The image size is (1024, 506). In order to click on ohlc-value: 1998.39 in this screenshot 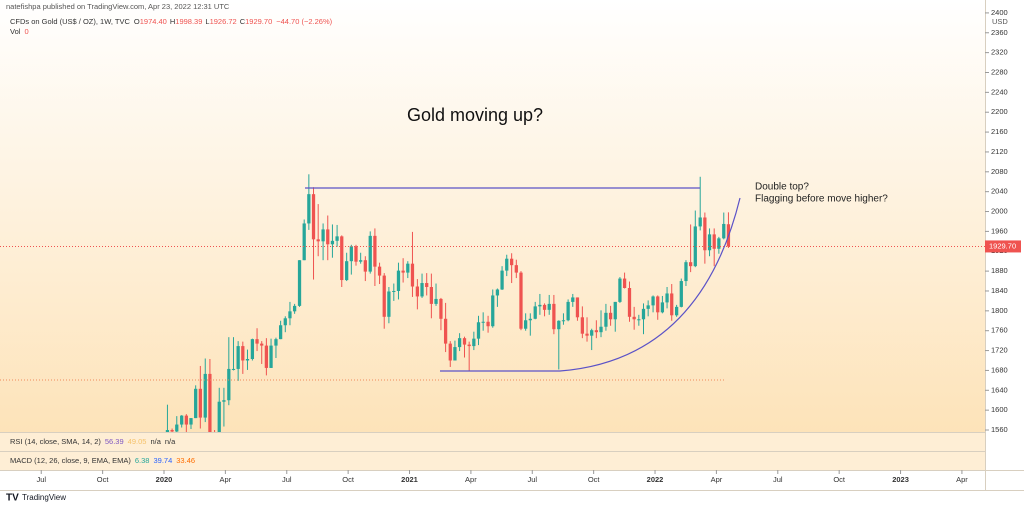, I will do `click(188, 21)`.